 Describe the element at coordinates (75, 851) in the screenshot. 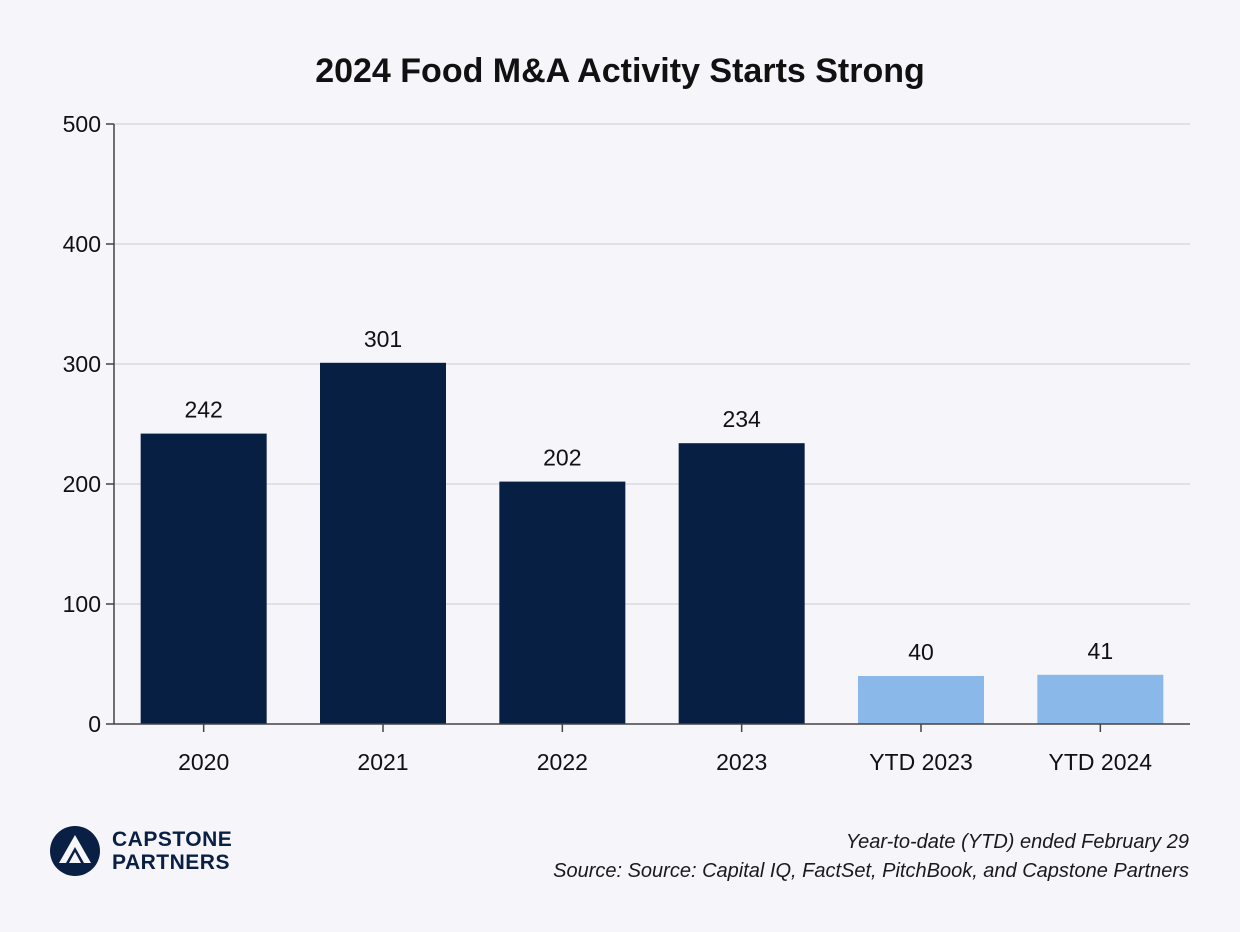

I see `capstone-mountain-icon` at that location.